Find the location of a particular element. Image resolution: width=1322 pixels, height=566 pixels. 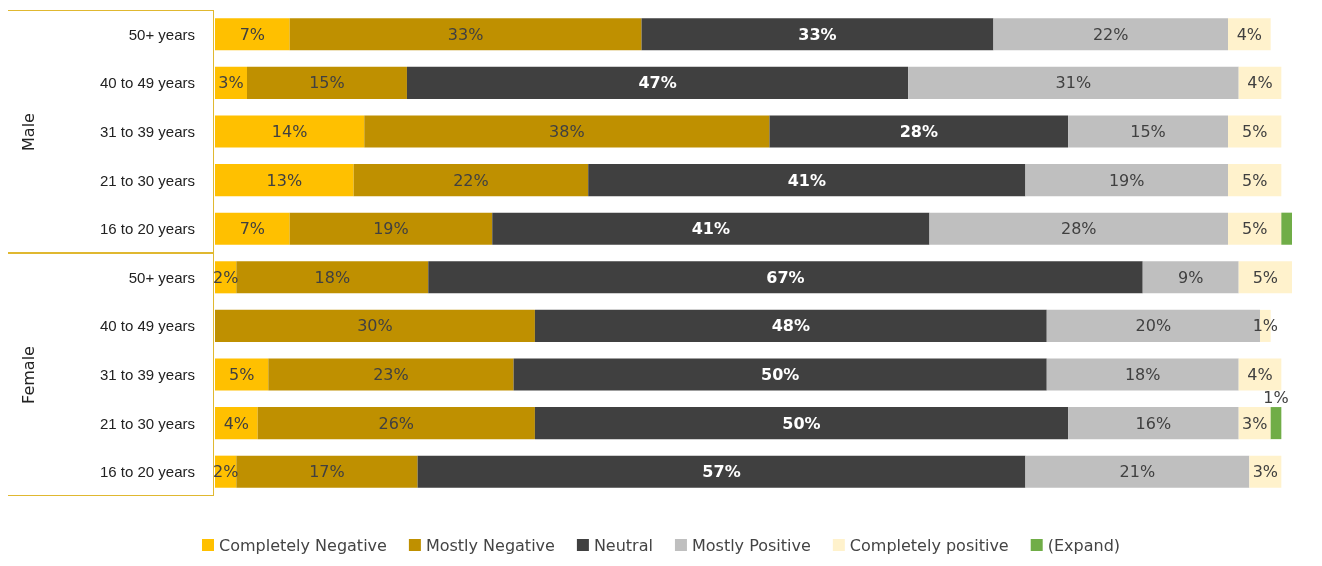

data-label: 9% is located at coordinates (1191, 277).